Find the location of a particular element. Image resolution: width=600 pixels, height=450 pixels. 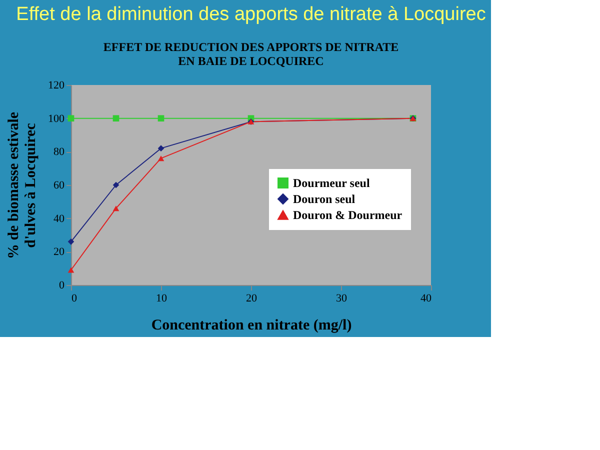

y-tick-label: 40 is located at coordinates (59, 218).